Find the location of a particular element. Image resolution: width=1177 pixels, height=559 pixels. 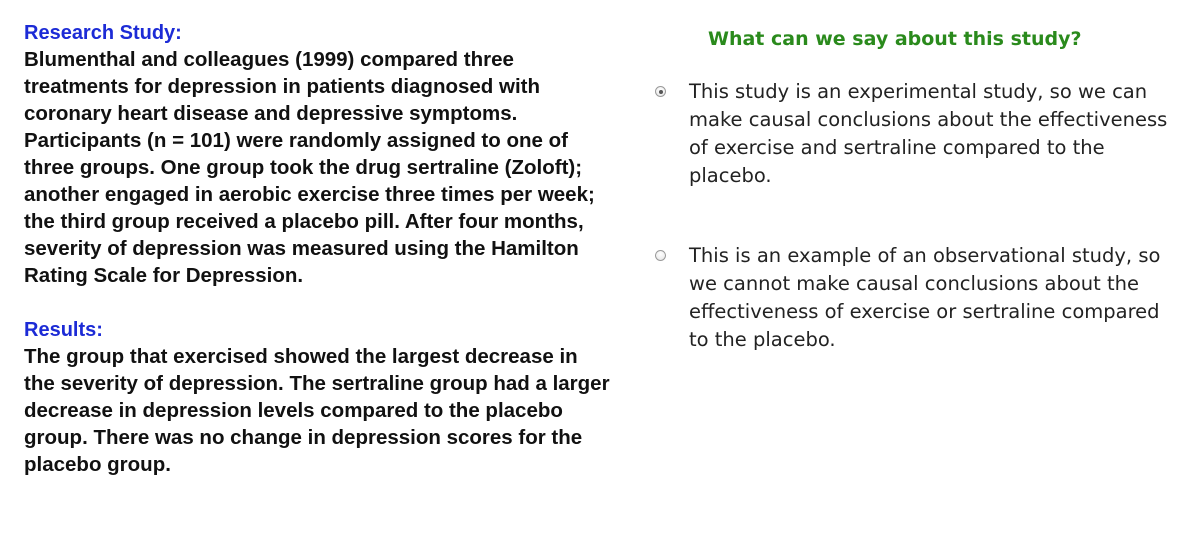

radio-button-unselected is located at coordinates (660, 255).